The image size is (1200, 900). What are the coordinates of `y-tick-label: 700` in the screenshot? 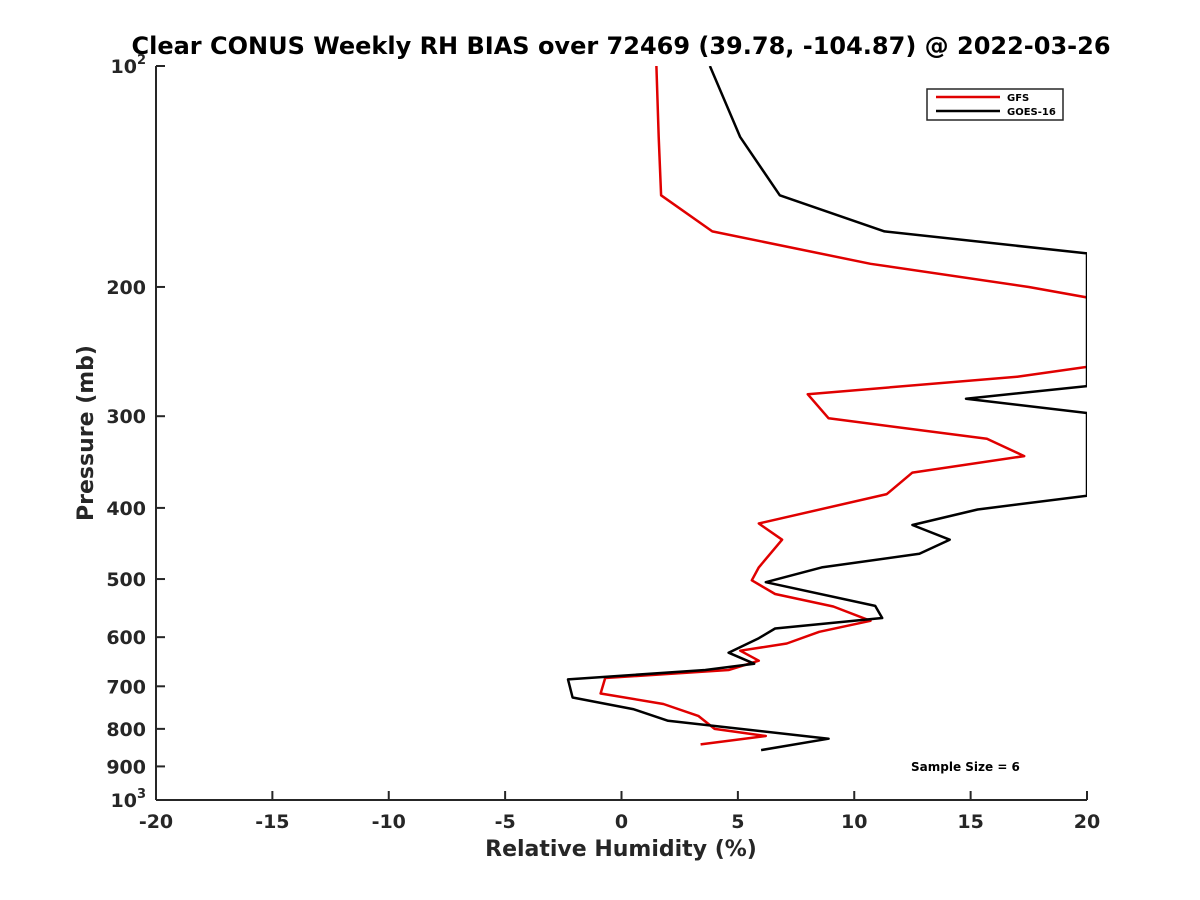 It's located at (126, 687).